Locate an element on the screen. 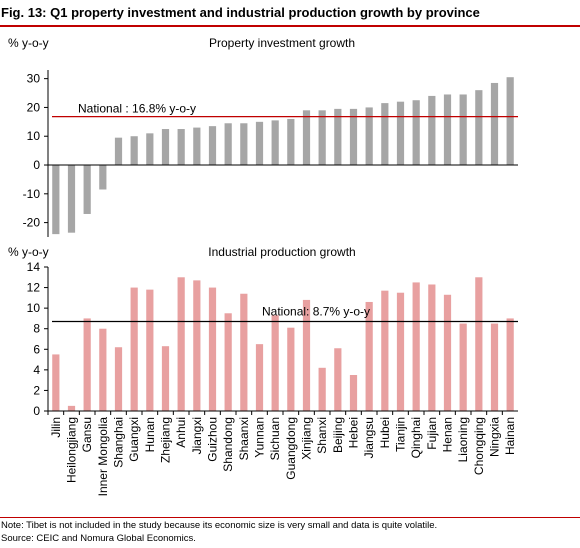  category-label: Hubei is located at coordinates (385, 432).